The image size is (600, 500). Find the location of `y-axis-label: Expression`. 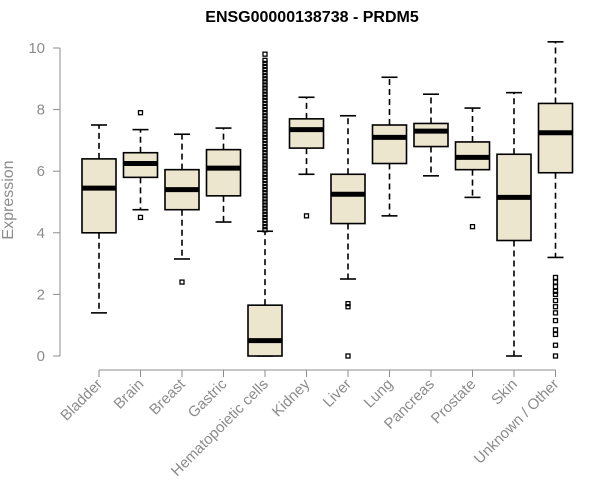

y-axis-label: Expression is located at coordinates (8, 199).